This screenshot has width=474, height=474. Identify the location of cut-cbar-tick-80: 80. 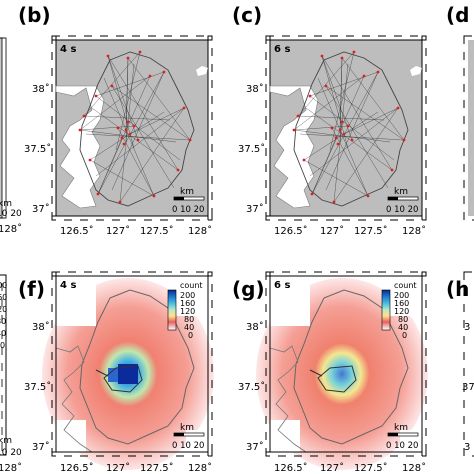
(3, 321).